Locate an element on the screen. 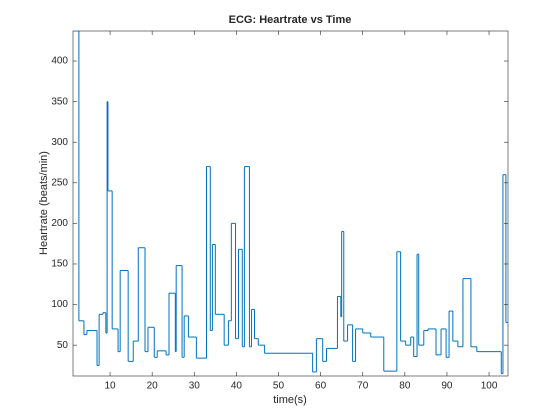  y-tick-label: 100 is located at coordinates (59, 304).